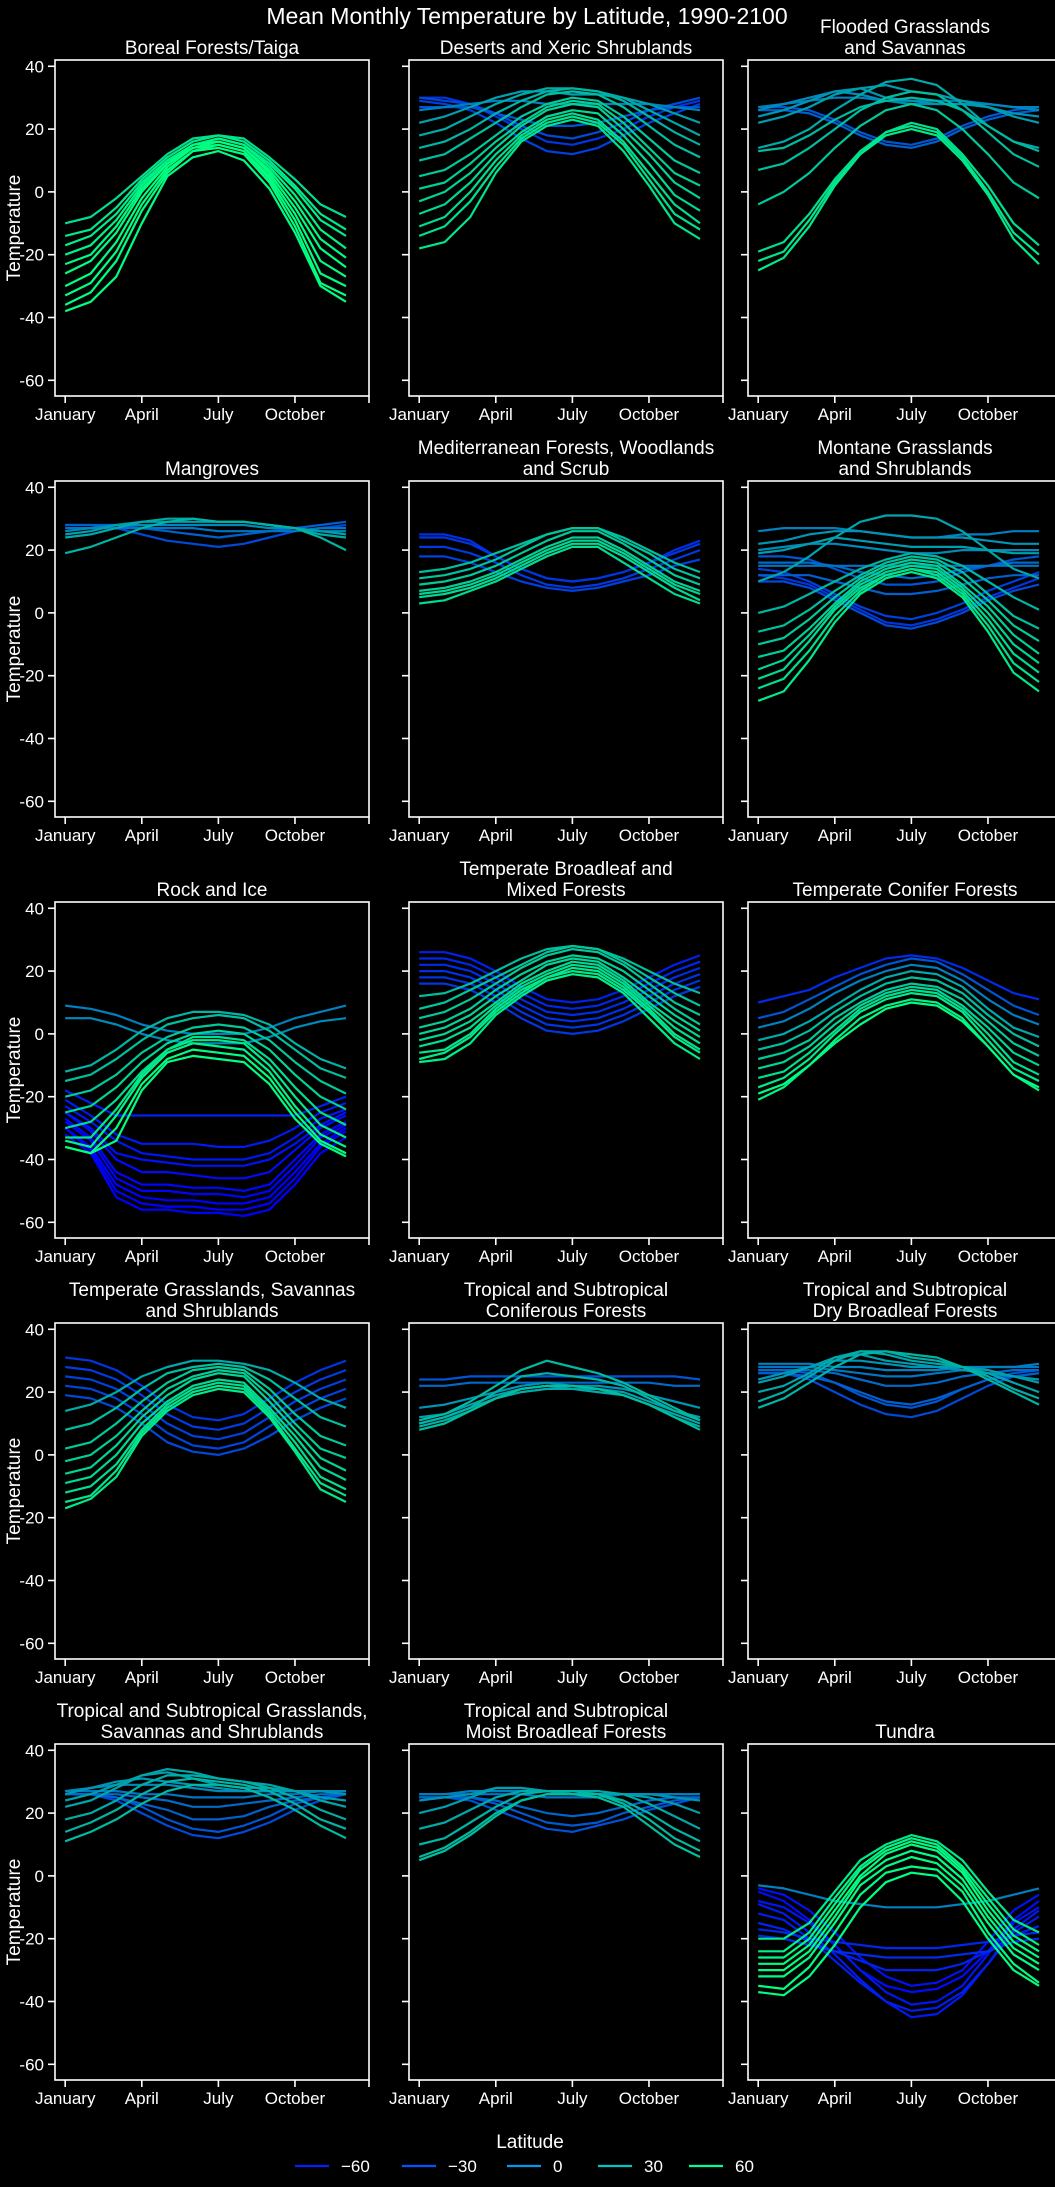 This screenshot has height=2187, width=1055. I want to click on y-tick-label: 40, so click(34, 908).